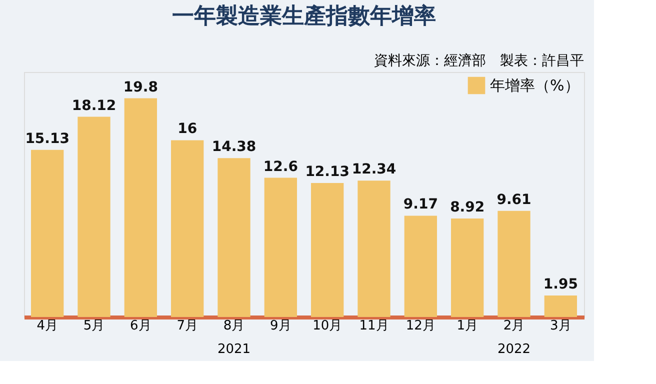  Describe the element at coordinates (280, 166) in the screenshot. I see `data-label: 12.6` at that location.